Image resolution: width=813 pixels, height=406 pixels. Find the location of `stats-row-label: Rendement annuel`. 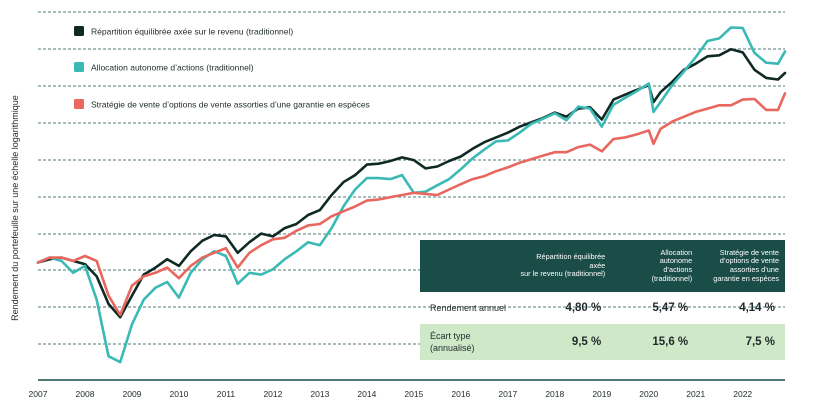

stats-row-label: Rendement annuel is located at coordinates (468, 308).